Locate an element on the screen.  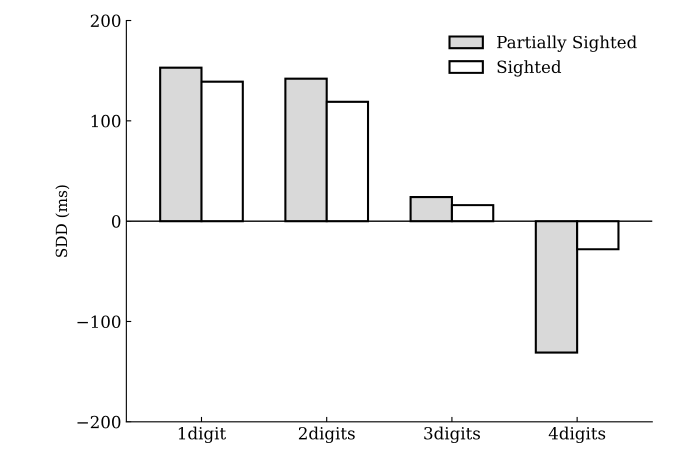
y-tick-label: 100 is located at coordinates (106, 121).